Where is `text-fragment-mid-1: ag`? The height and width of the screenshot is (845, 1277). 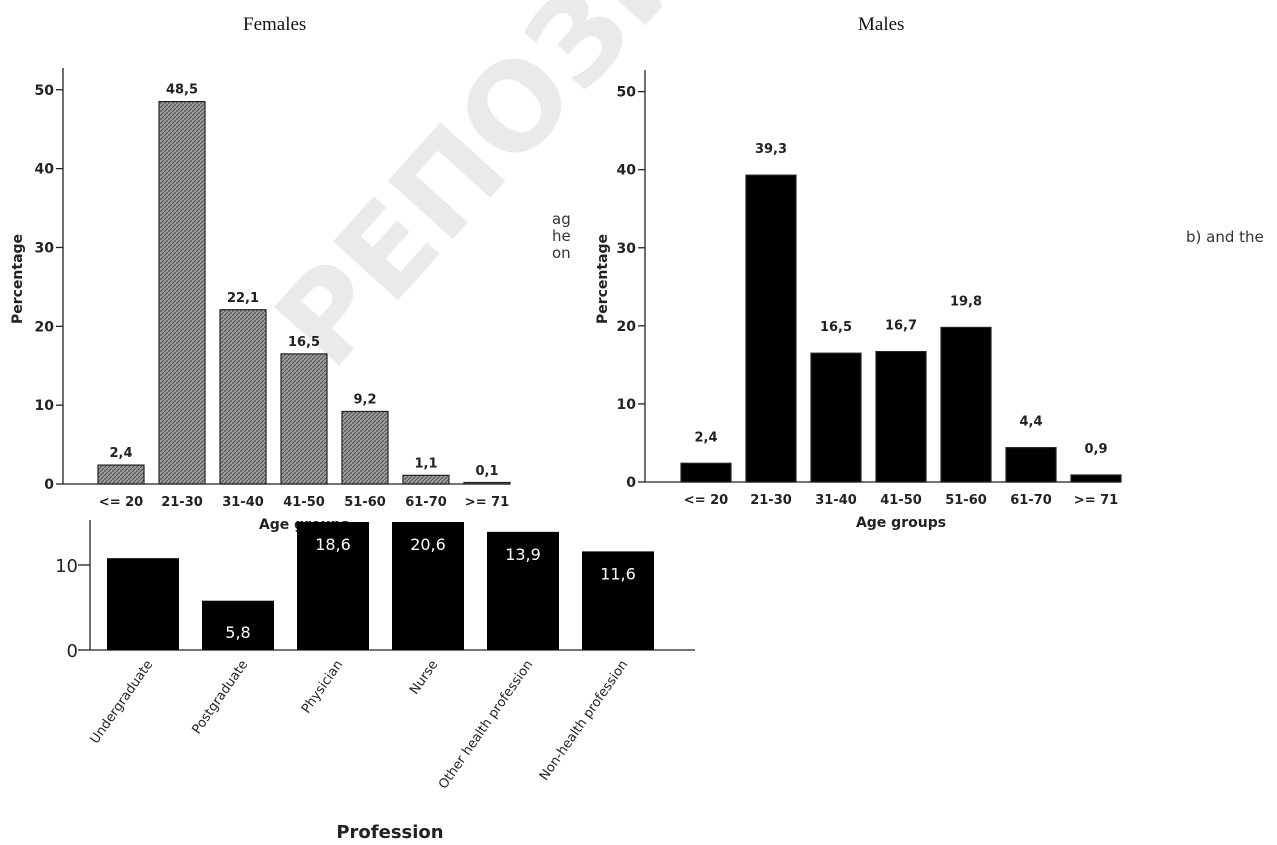
text-fragment-mid-1: ag is located at coordinates (561, 219).